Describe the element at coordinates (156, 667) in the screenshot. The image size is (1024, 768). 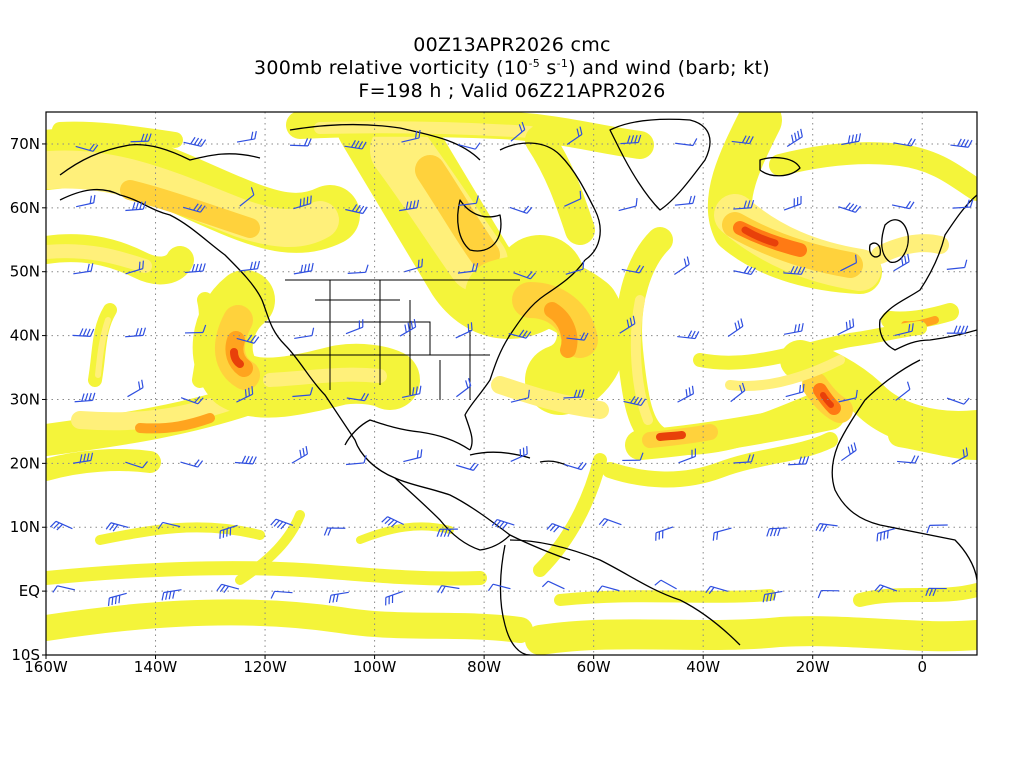
I see `lon-tick-label: 140W` at that location.